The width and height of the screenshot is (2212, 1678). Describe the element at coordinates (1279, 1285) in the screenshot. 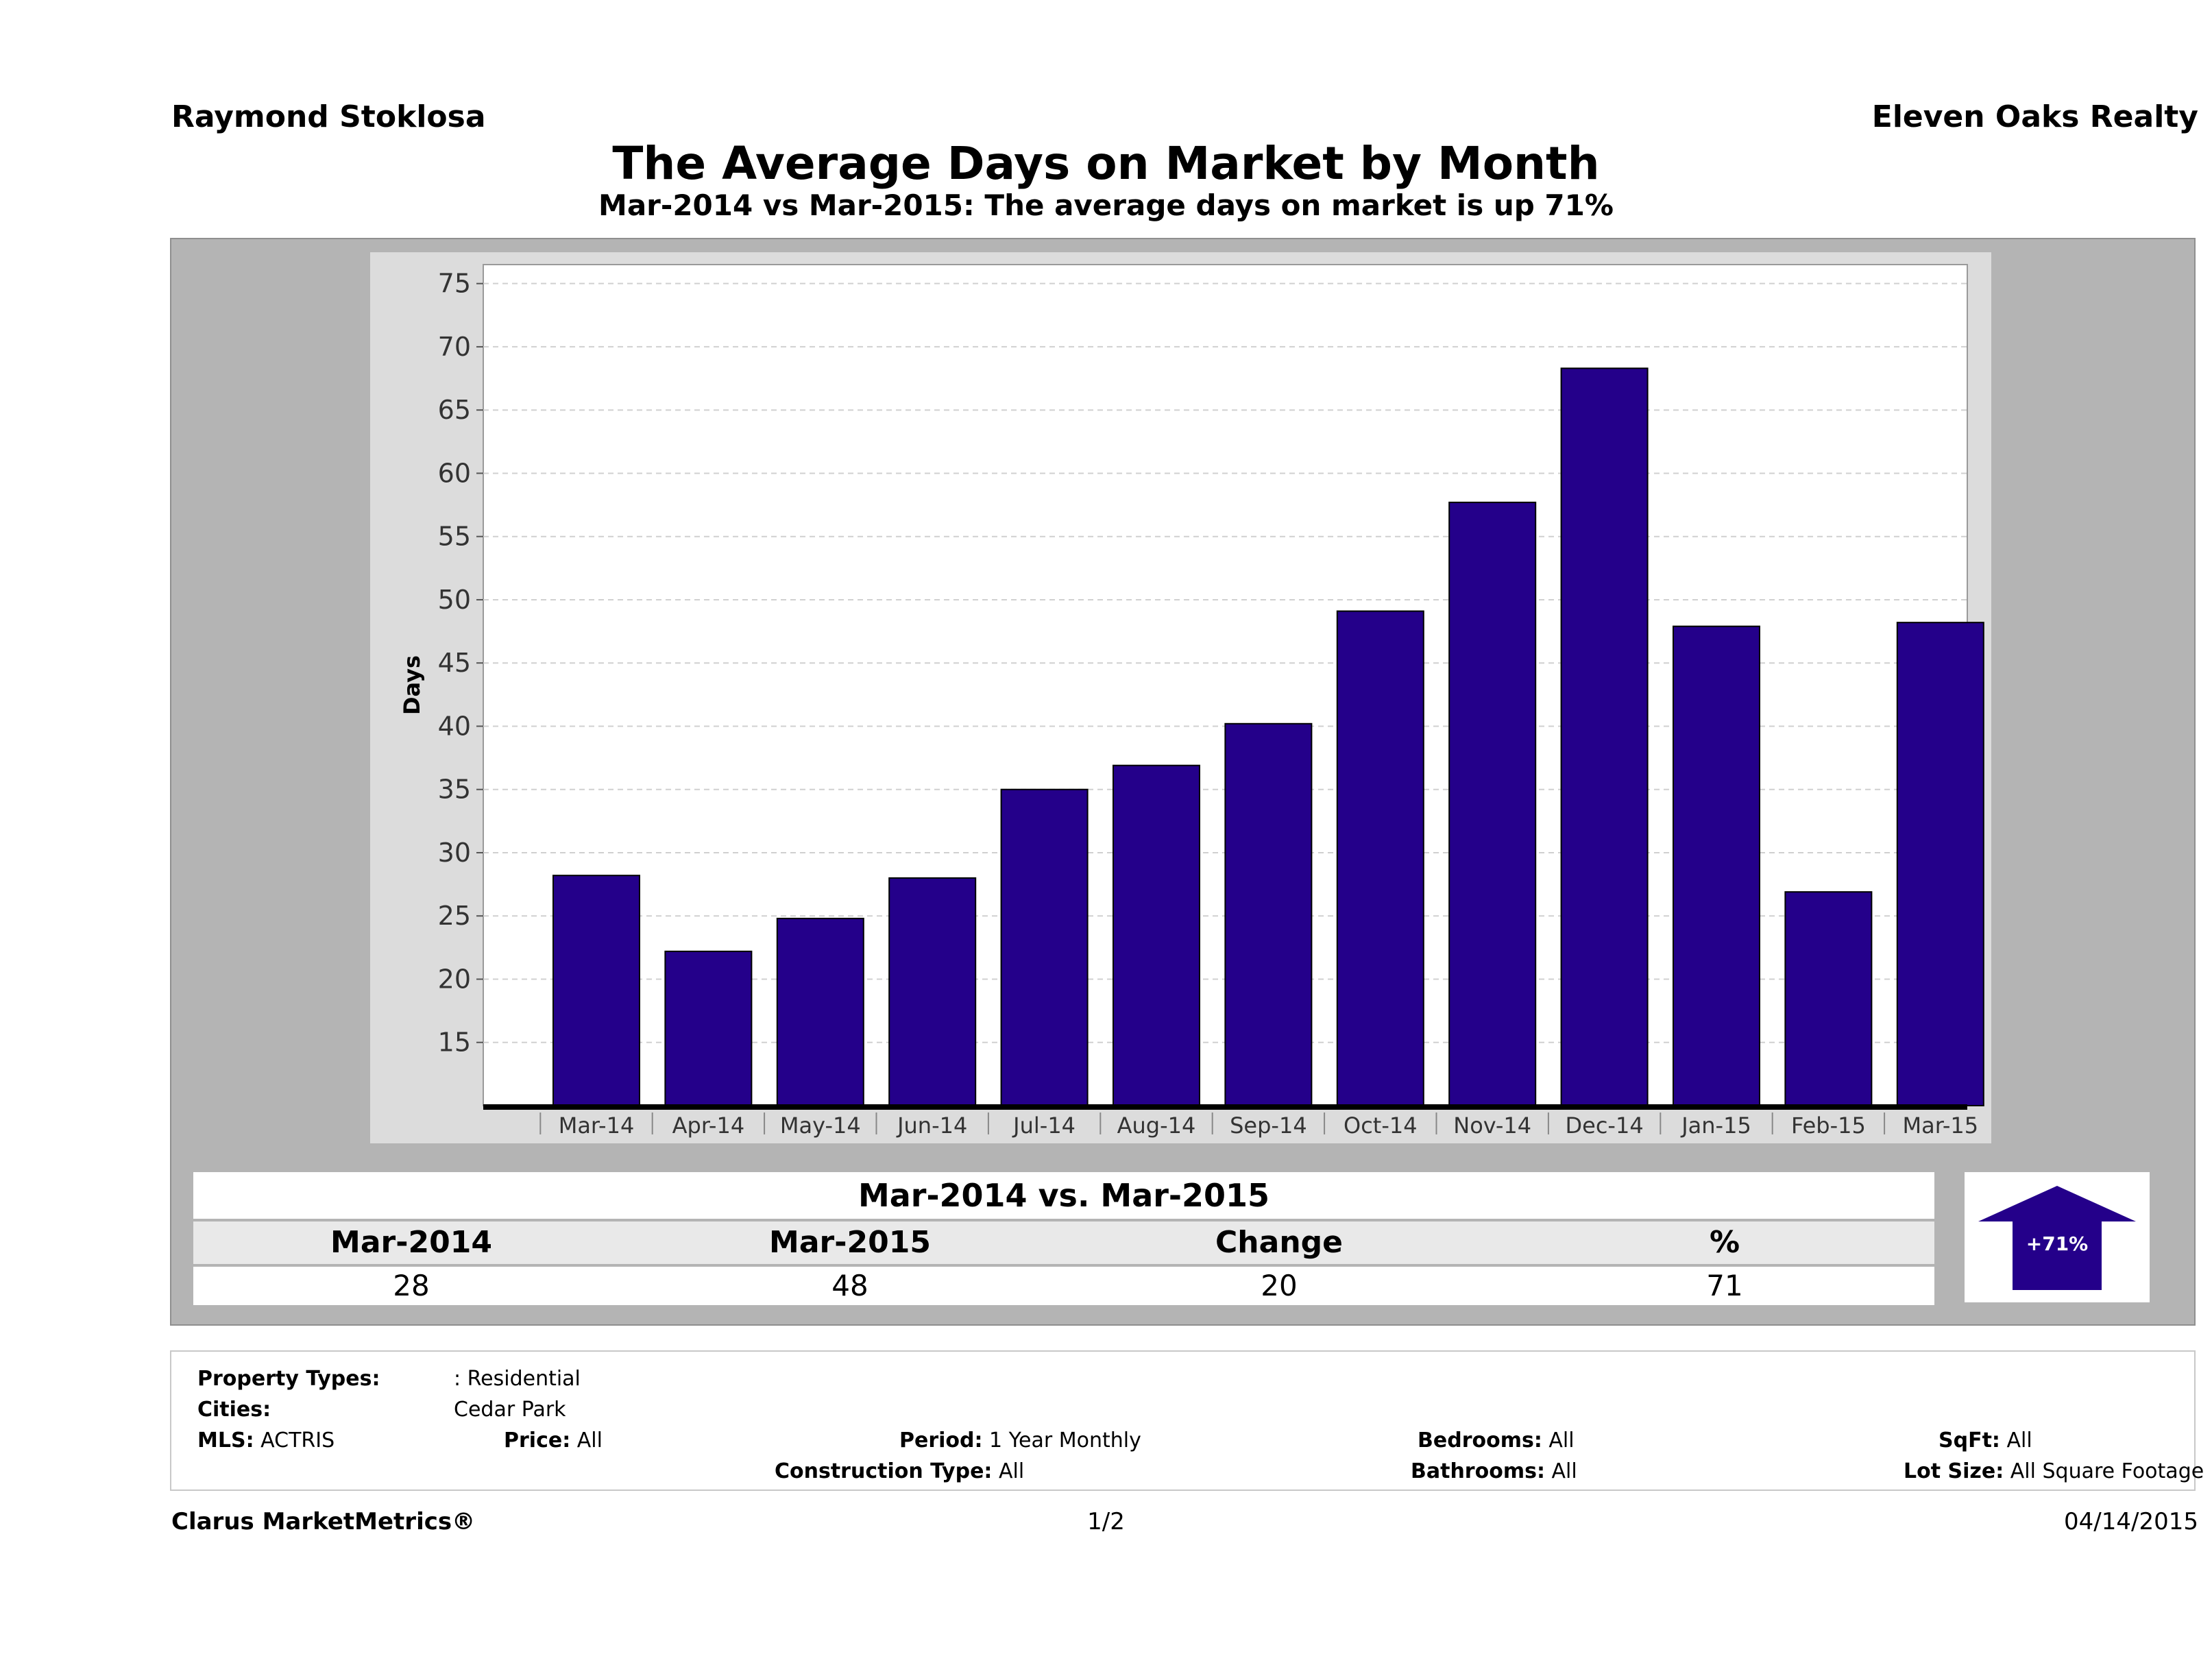

I see `comparison-value-change: 20` at that location.